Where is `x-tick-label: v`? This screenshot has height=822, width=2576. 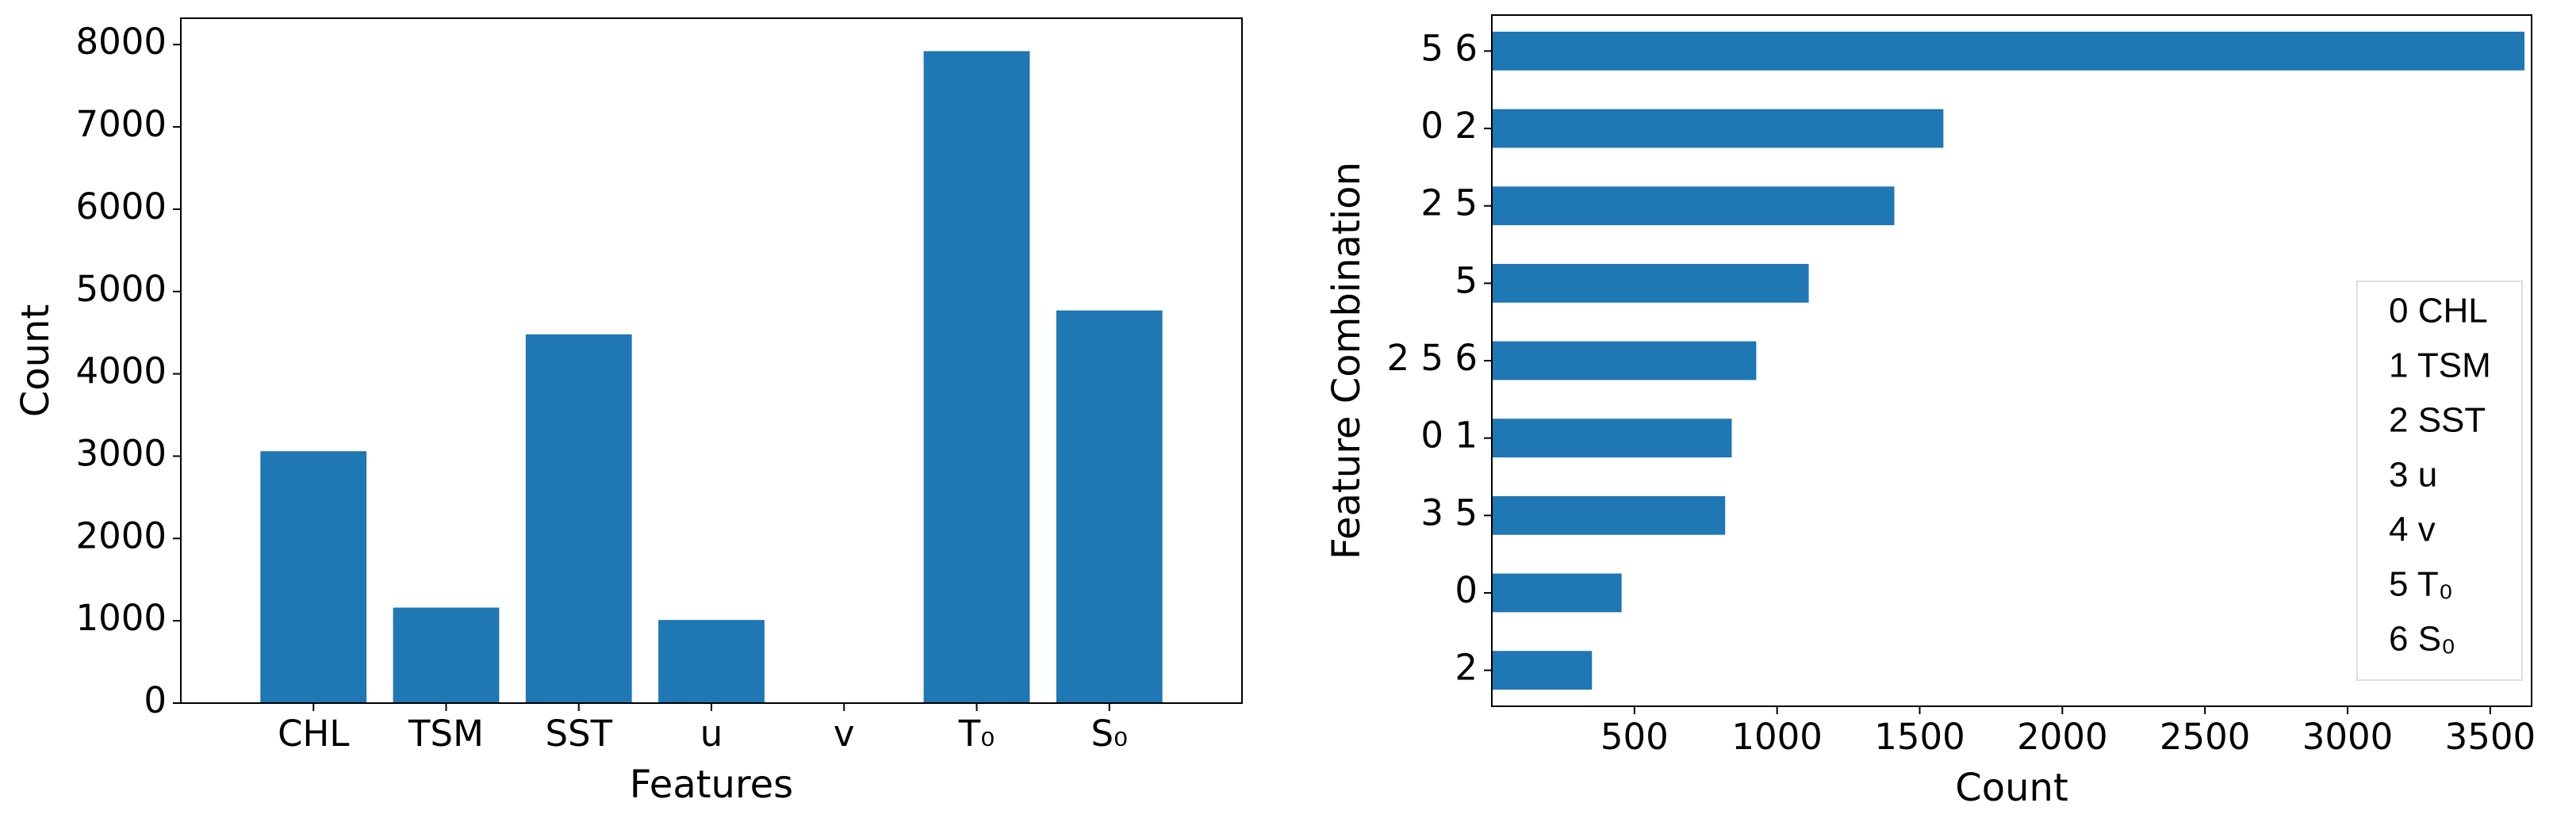
x-tick-label: v is located at coordinates (845, 734).